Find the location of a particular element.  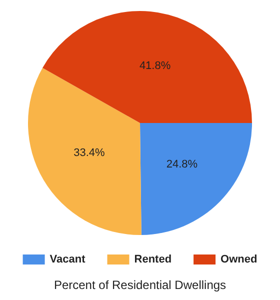

data-label: 33.4% is located at coordinates (90, 153).